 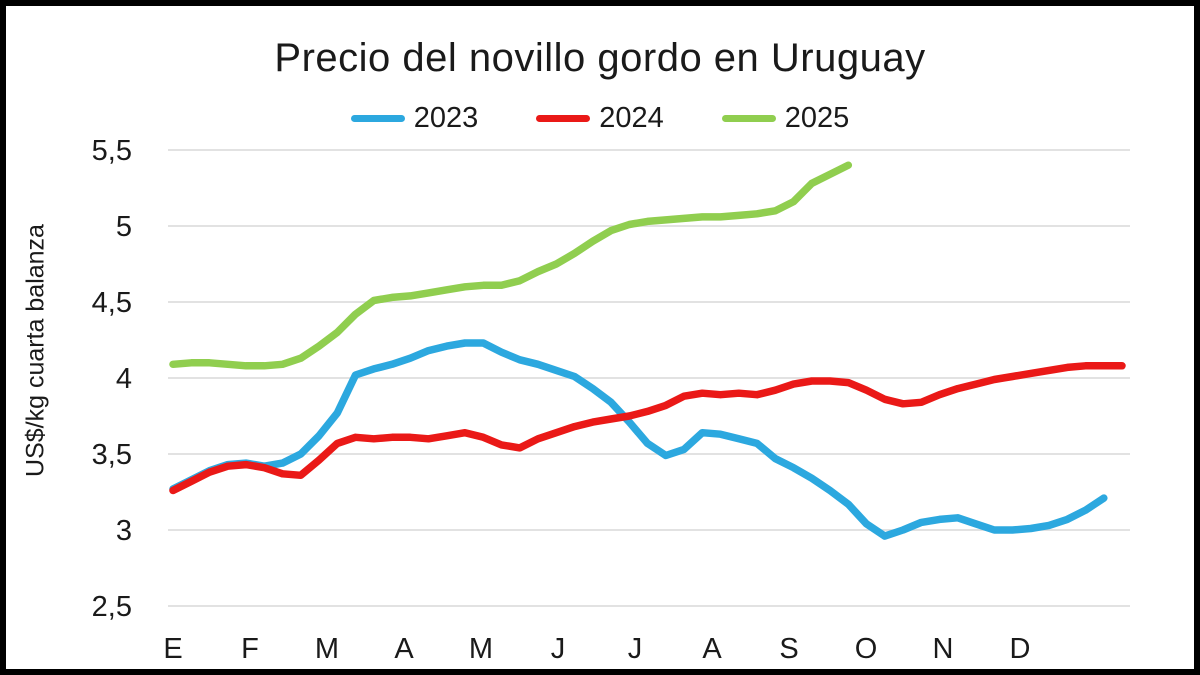 What do you see at coordinates (112, 607) in the screenshot?
I see `y-tick-label: 2,5` at bounding box center [112, 607].